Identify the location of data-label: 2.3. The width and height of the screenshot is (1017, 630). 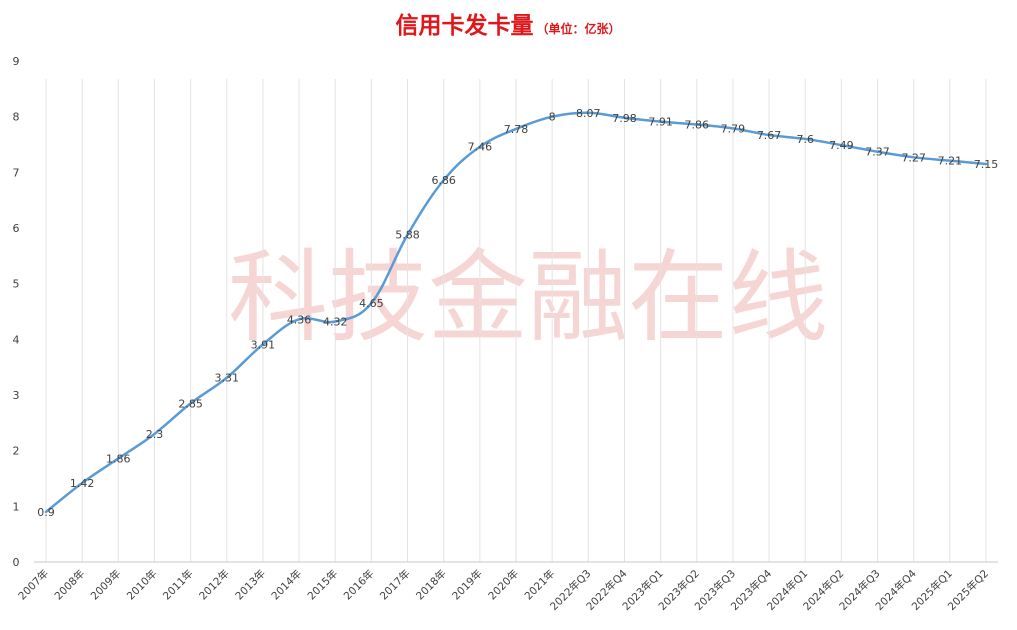
(155, 434).